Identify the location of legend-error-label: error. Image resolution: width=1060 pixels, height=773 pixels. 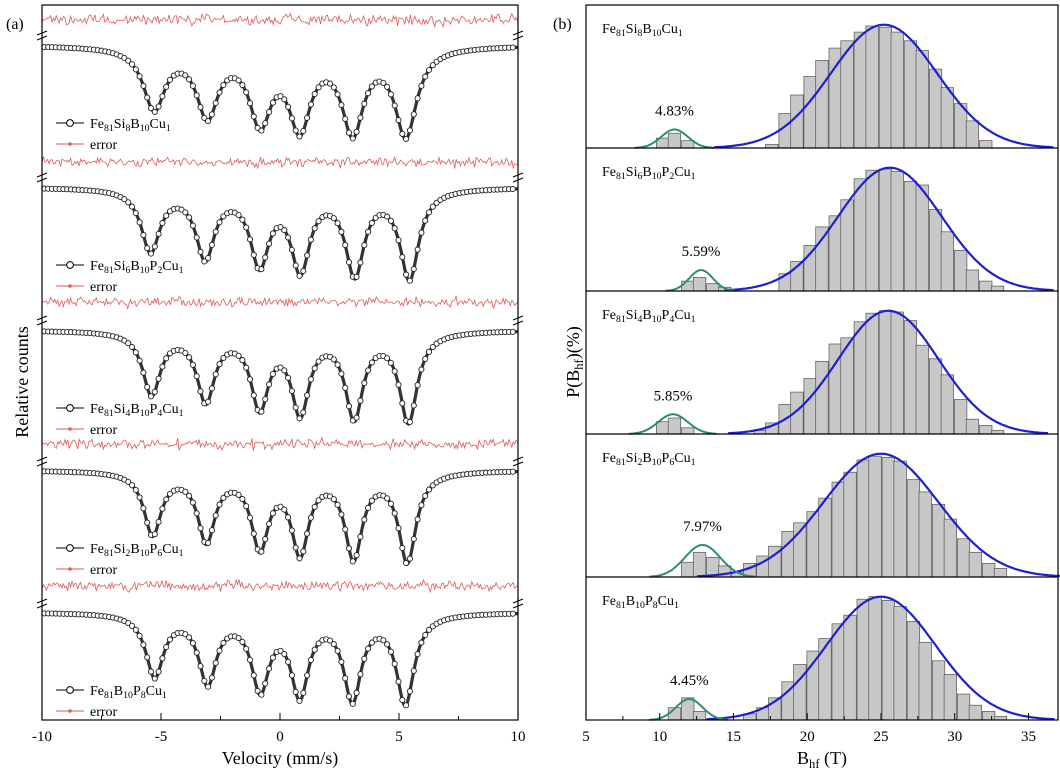
(104, 430).